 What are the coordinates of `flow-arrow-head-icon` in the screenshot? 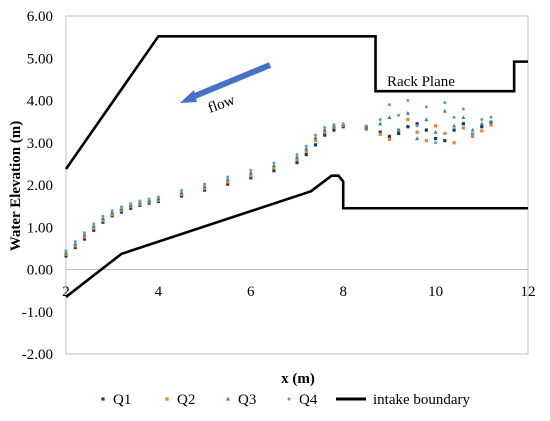 It's located at (188, 96).